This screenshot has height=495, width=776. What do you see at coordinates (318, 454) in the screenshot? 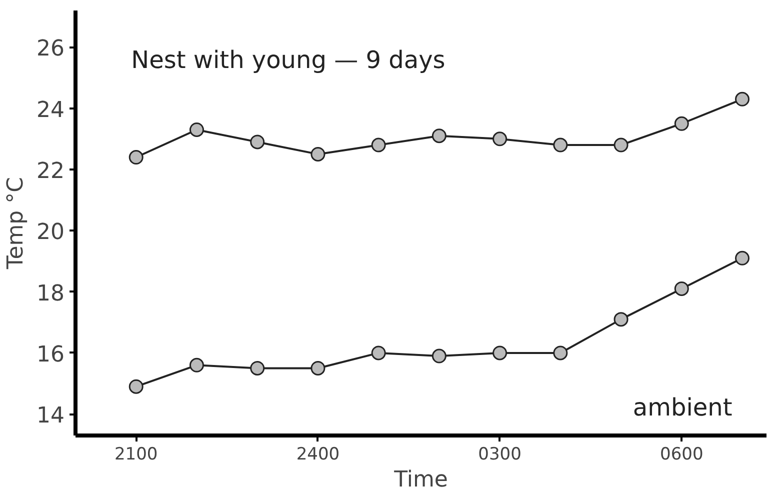
I see `x-tick-label: 2400` at bounding box center [318, 454].